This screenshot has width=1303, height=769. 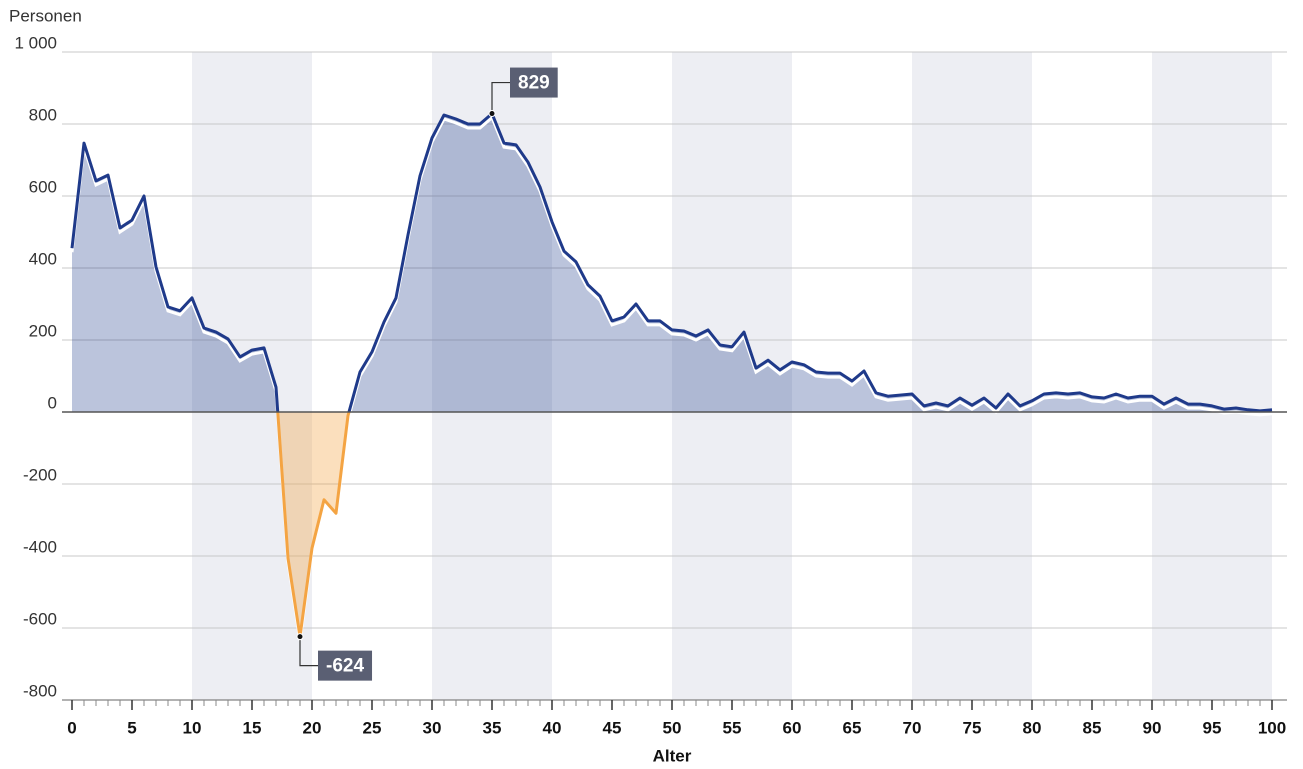 What do you see at coordinates (732, 727) in the screenshot?
I see `x-tick-label: 55` at bounding box center [732, 727].